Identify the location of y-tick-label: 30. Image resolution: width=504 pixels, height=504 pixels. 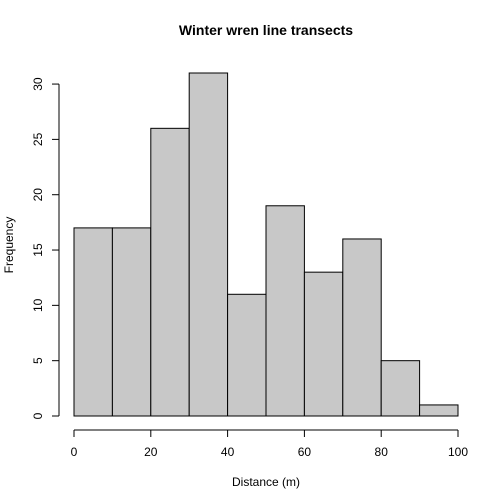
(38, 84).